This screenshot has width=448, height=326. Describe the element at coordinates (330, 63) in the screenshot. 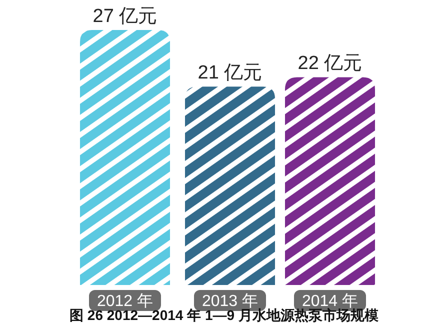

I see `data-label: 22 亿元` at that location.